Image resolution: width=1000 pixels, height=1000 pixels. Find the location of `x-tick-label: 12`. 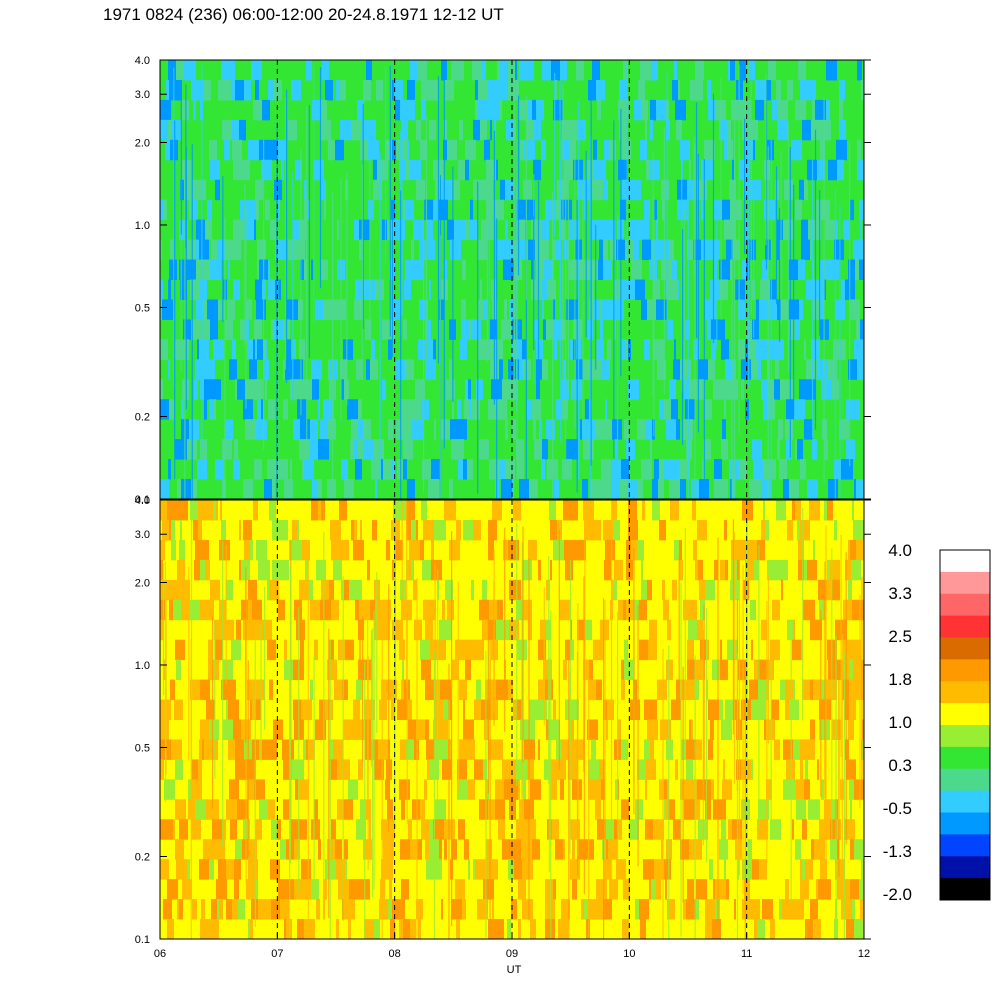

x-tick-label: 12 is located at coordinates (864, 954).